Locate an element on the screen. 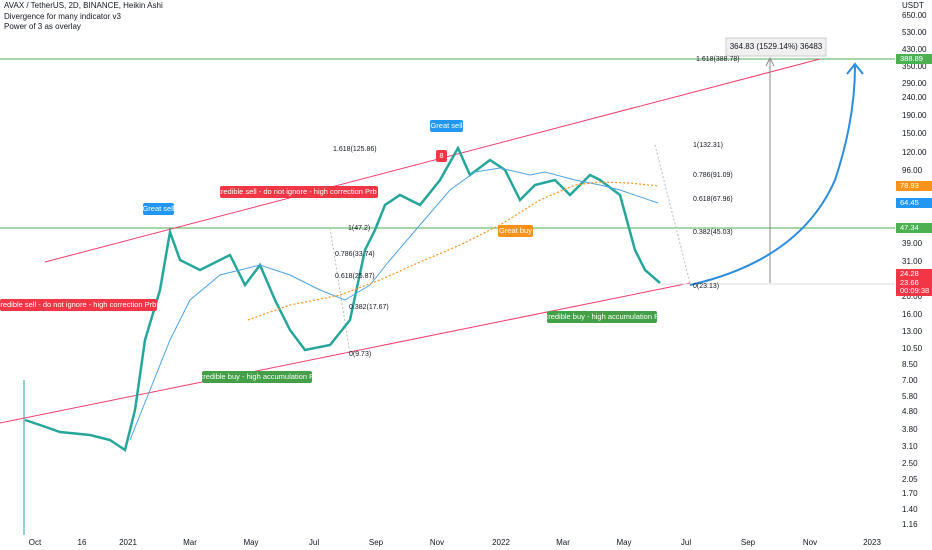  price-tag-text: 64.45 is located at coordinates (909, 202).